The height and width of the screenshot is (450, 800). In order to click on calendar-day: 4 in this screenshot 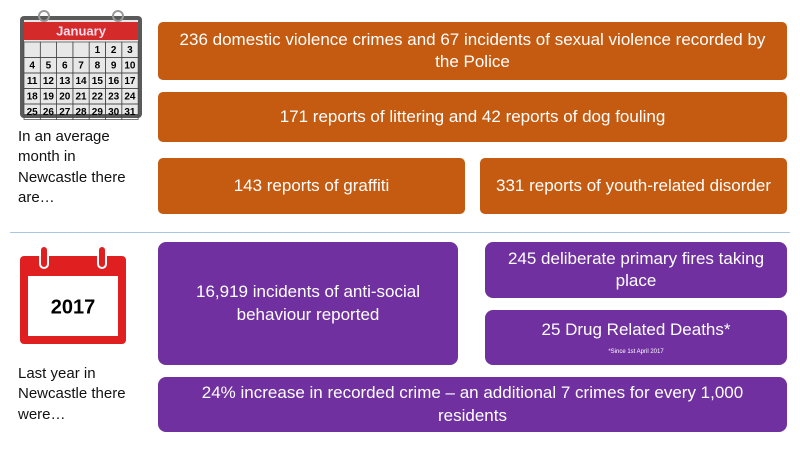, I will do `click(32, 66)`.